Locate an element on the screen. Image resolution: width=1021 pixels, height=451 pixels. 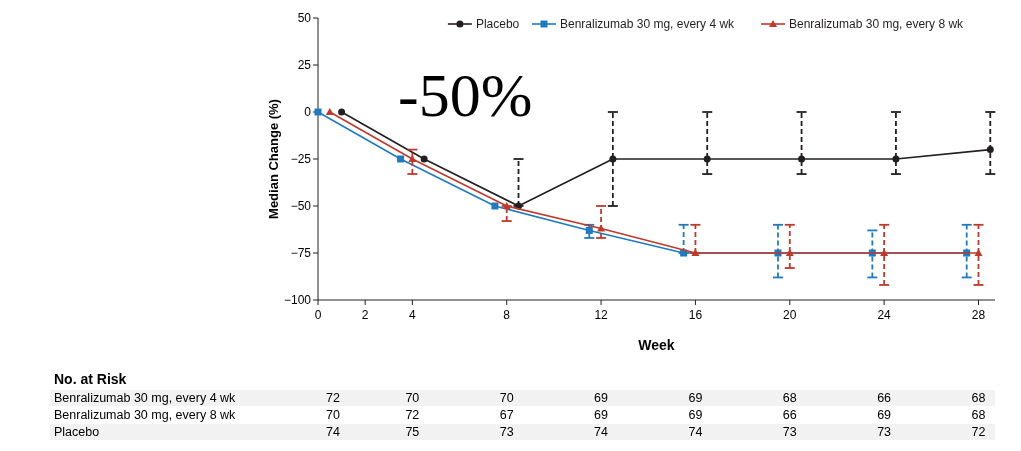
x-tick-label: 28 is located at coordinates (978, 315).